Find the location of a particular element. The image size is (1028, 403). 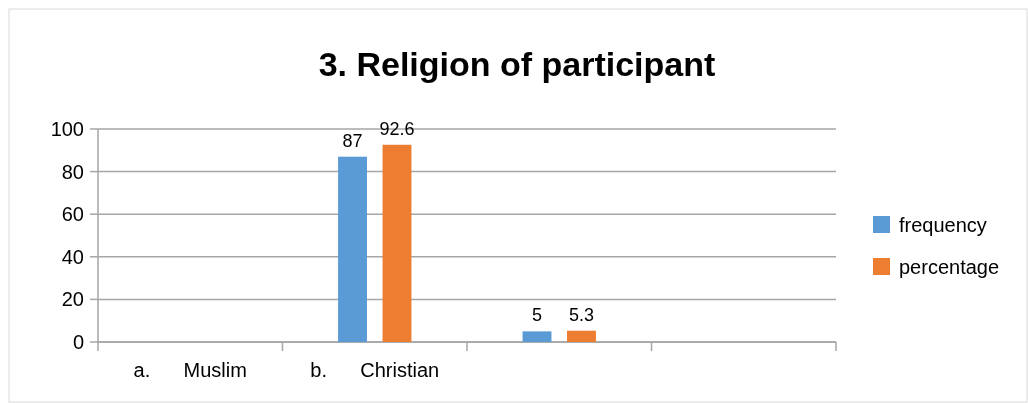

chart-title: 3. Religion of participant is located at coordinates (517, 64).